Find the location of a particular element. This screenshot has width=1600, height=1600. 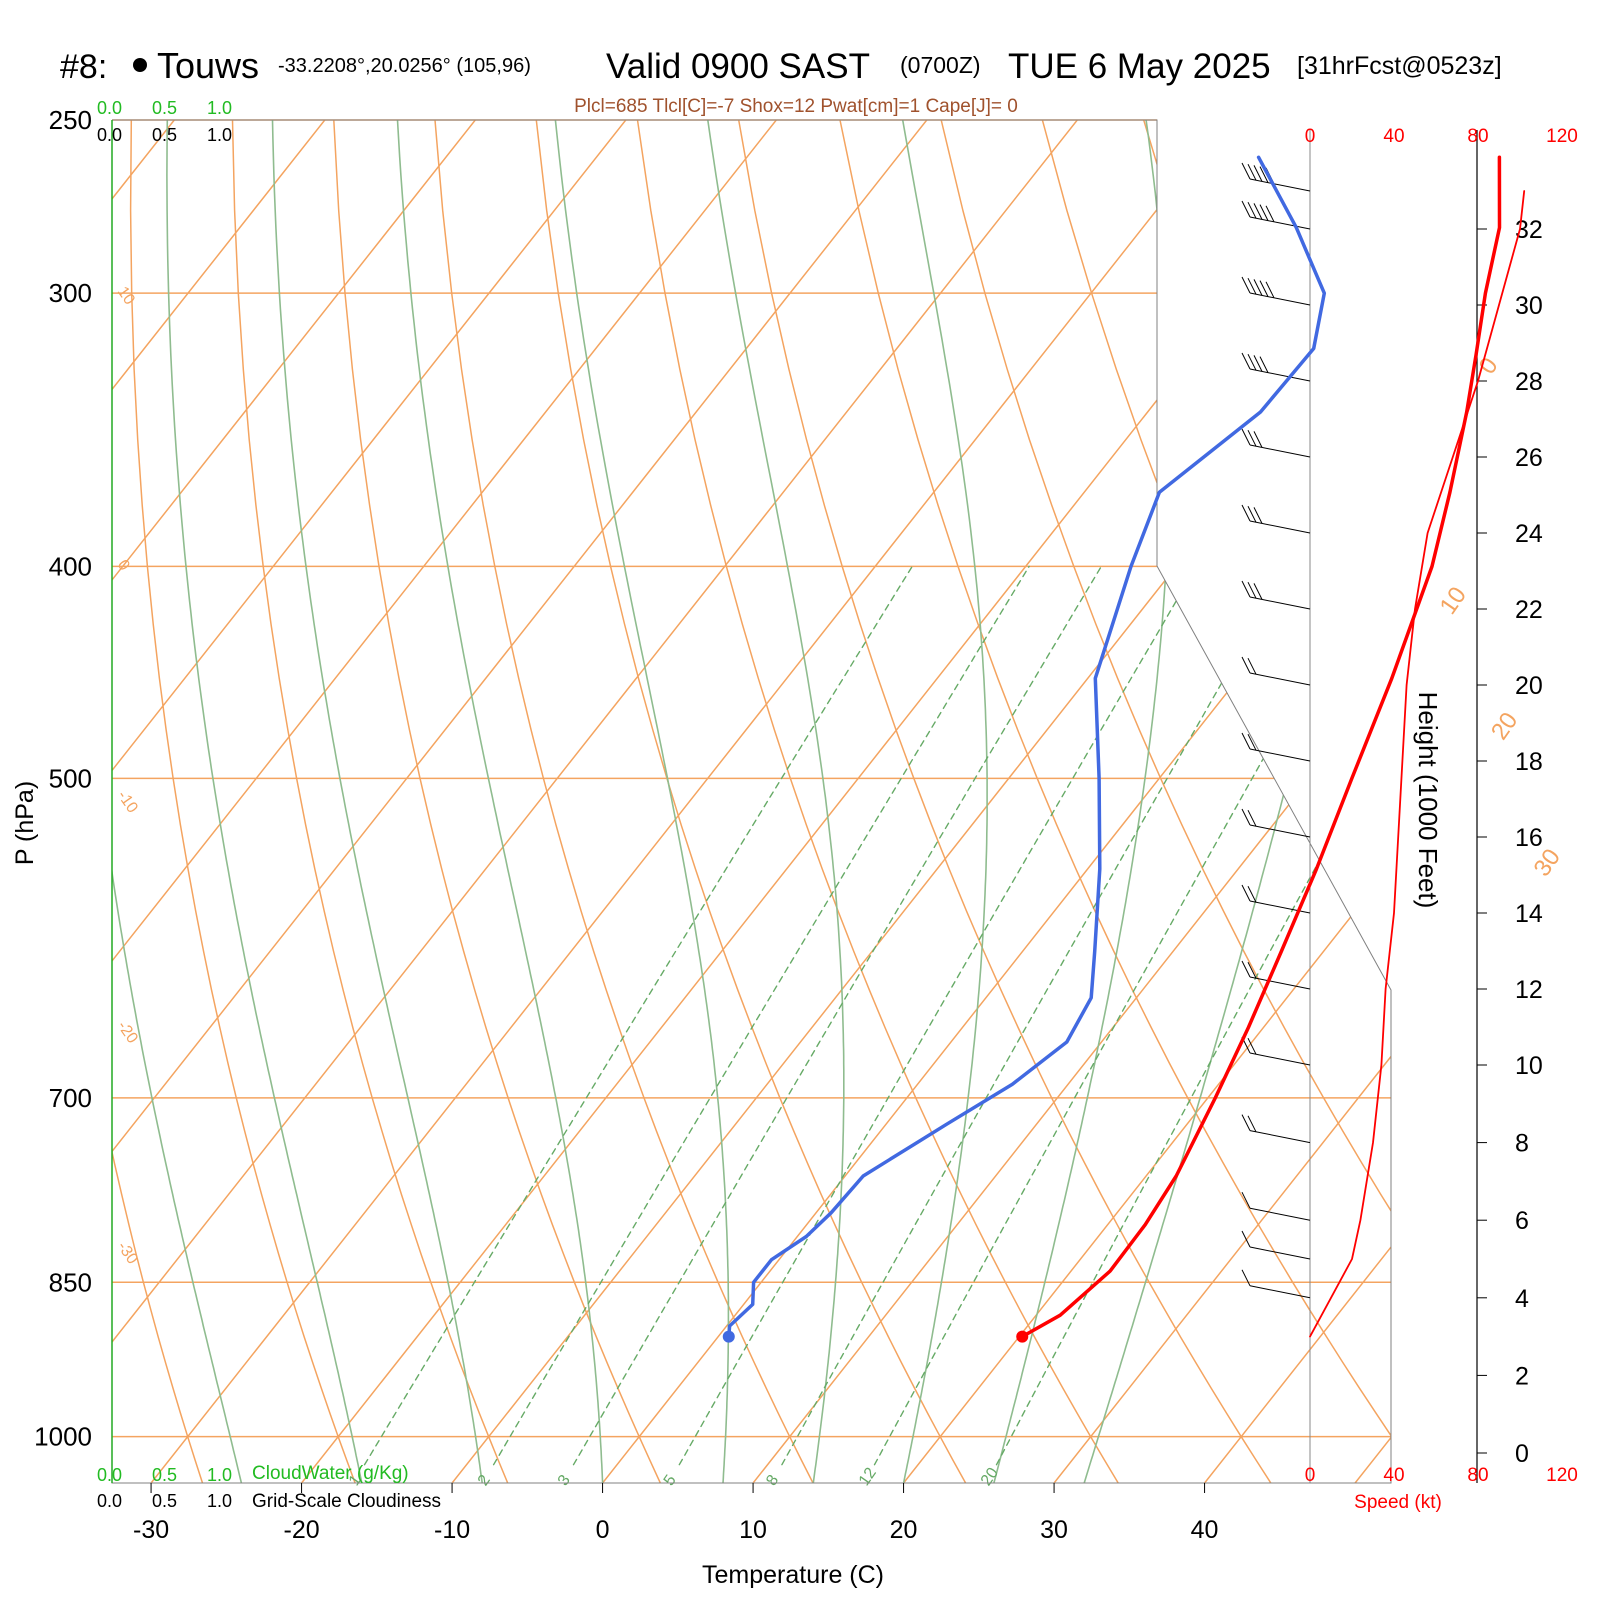

cloudwater-scale-top: 0.0 0.5 1.0 is located at coordinates (164, 108).